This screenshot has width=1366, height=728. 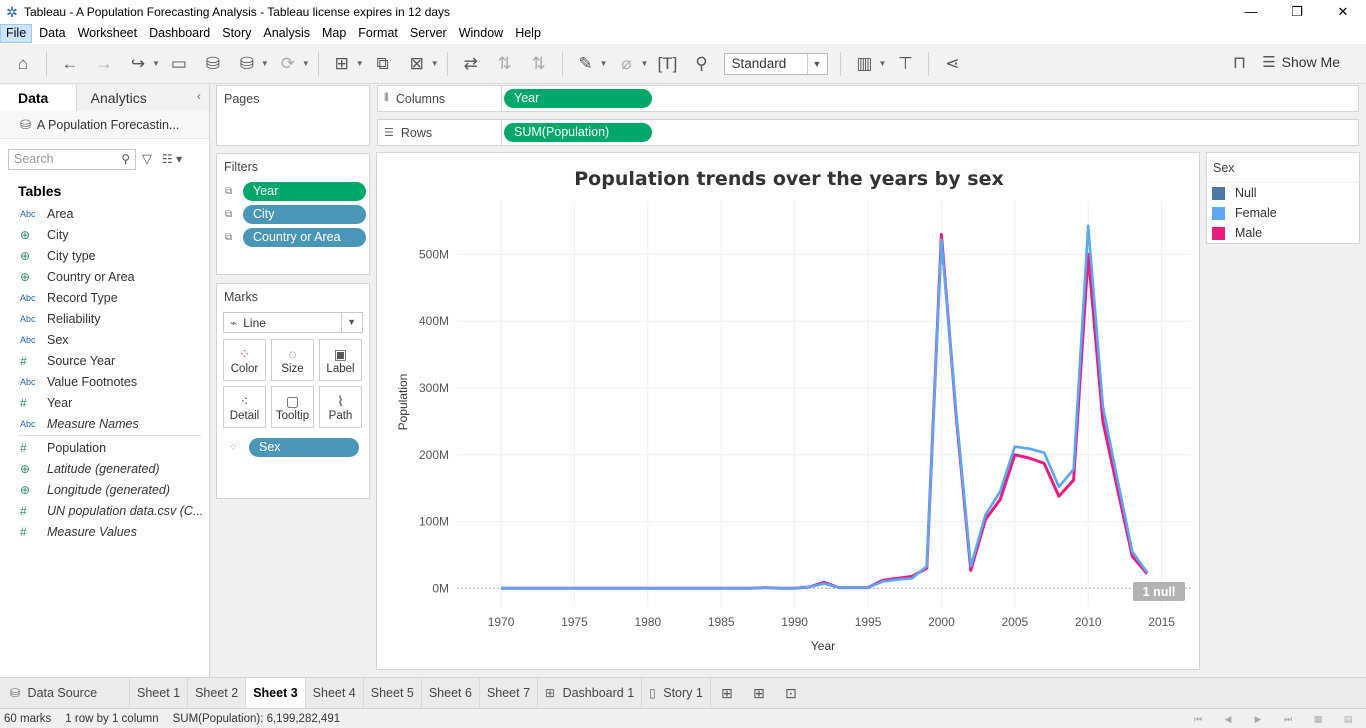 What do you see at coordinates (217, 693) in the screenshot?
I see `tab-sheet-2: Sheet 2` at bounding box center [217, 693].